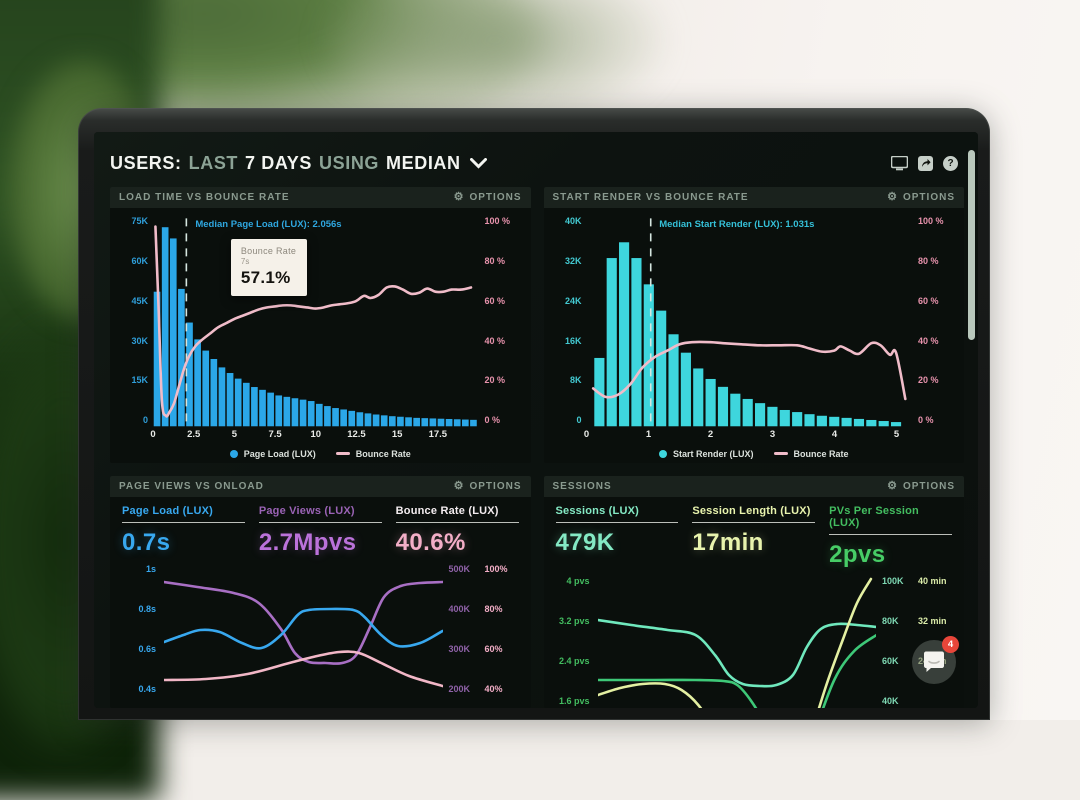 The height and width of the screenshot is (800, 1080). Describe the element at coordinates (932, 581) in the screenshot. I see `y-tick: 40 min` at that location.